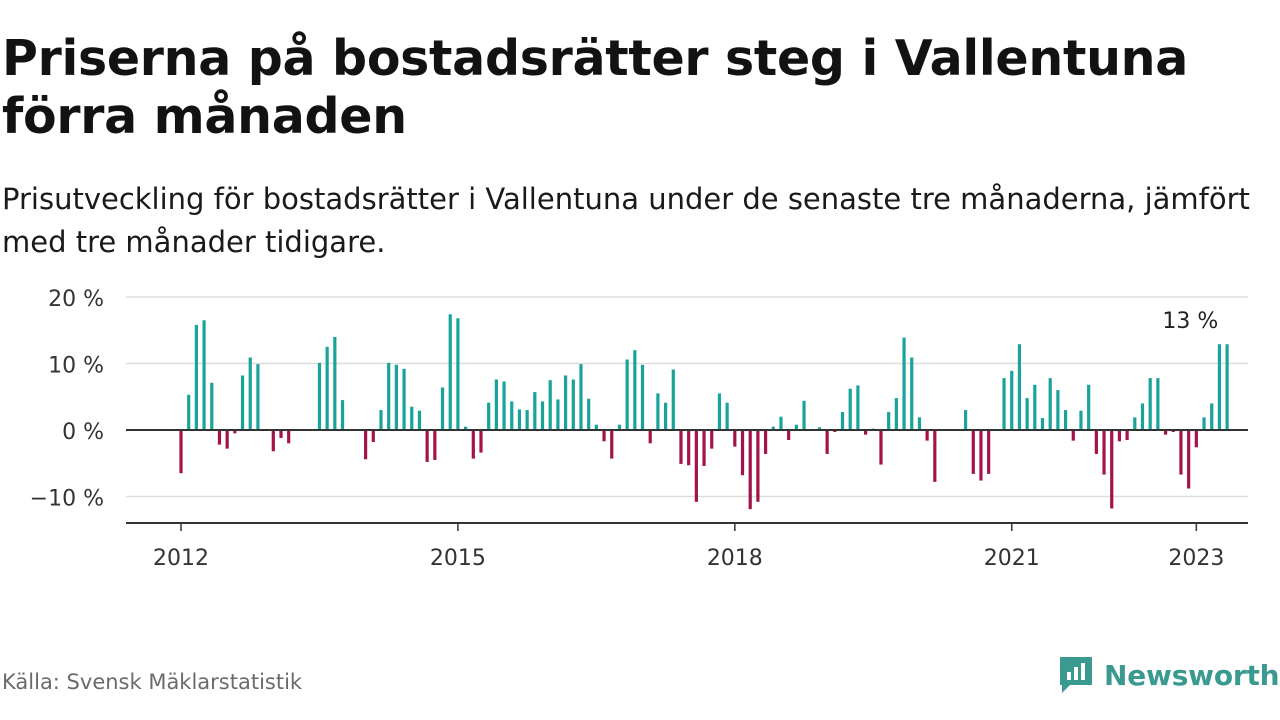  I want to click on newsworthy-logo: Newsworthy, so click(1169, 675).